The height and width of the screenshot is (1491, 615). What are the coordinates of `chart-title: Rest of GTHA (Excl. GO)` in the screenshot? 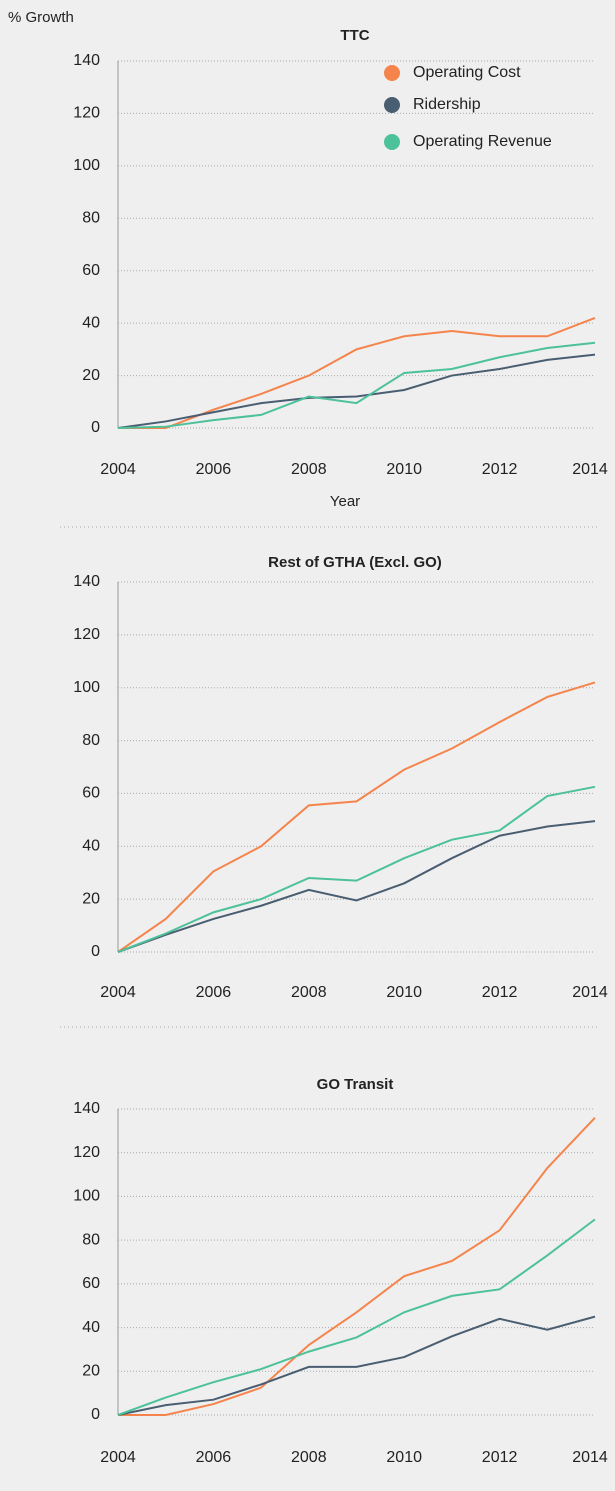 It's located at (355, 562).